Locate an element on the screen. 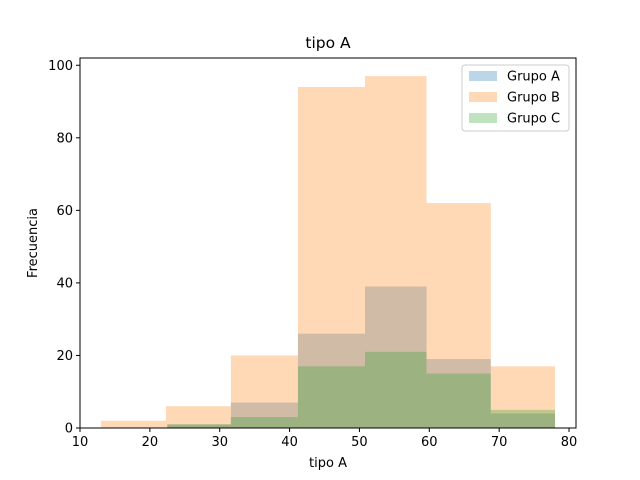  y-axis-title: Frecuencia is located at coordinates (33, 243).